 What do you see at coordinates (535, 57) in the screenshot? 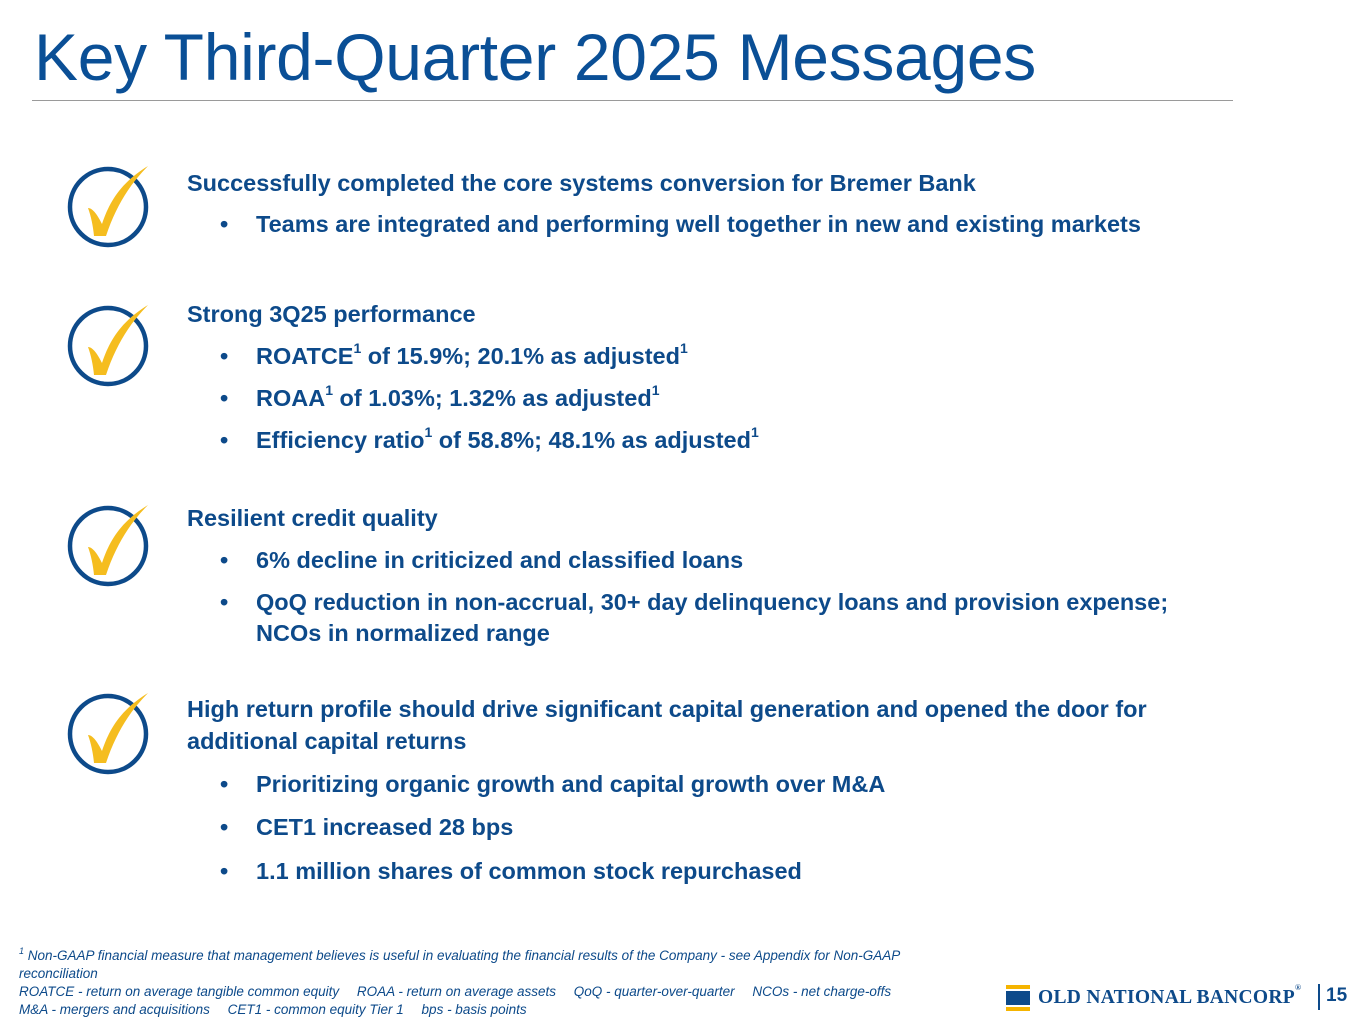
I see `page-title: Key Third-Quarter 2025 Messages` at bounding box center [535, 57].